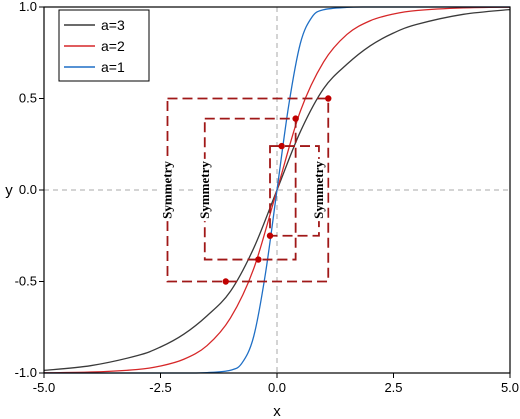  I want to click on x-tick-label: -5.0, so click(44, 387).